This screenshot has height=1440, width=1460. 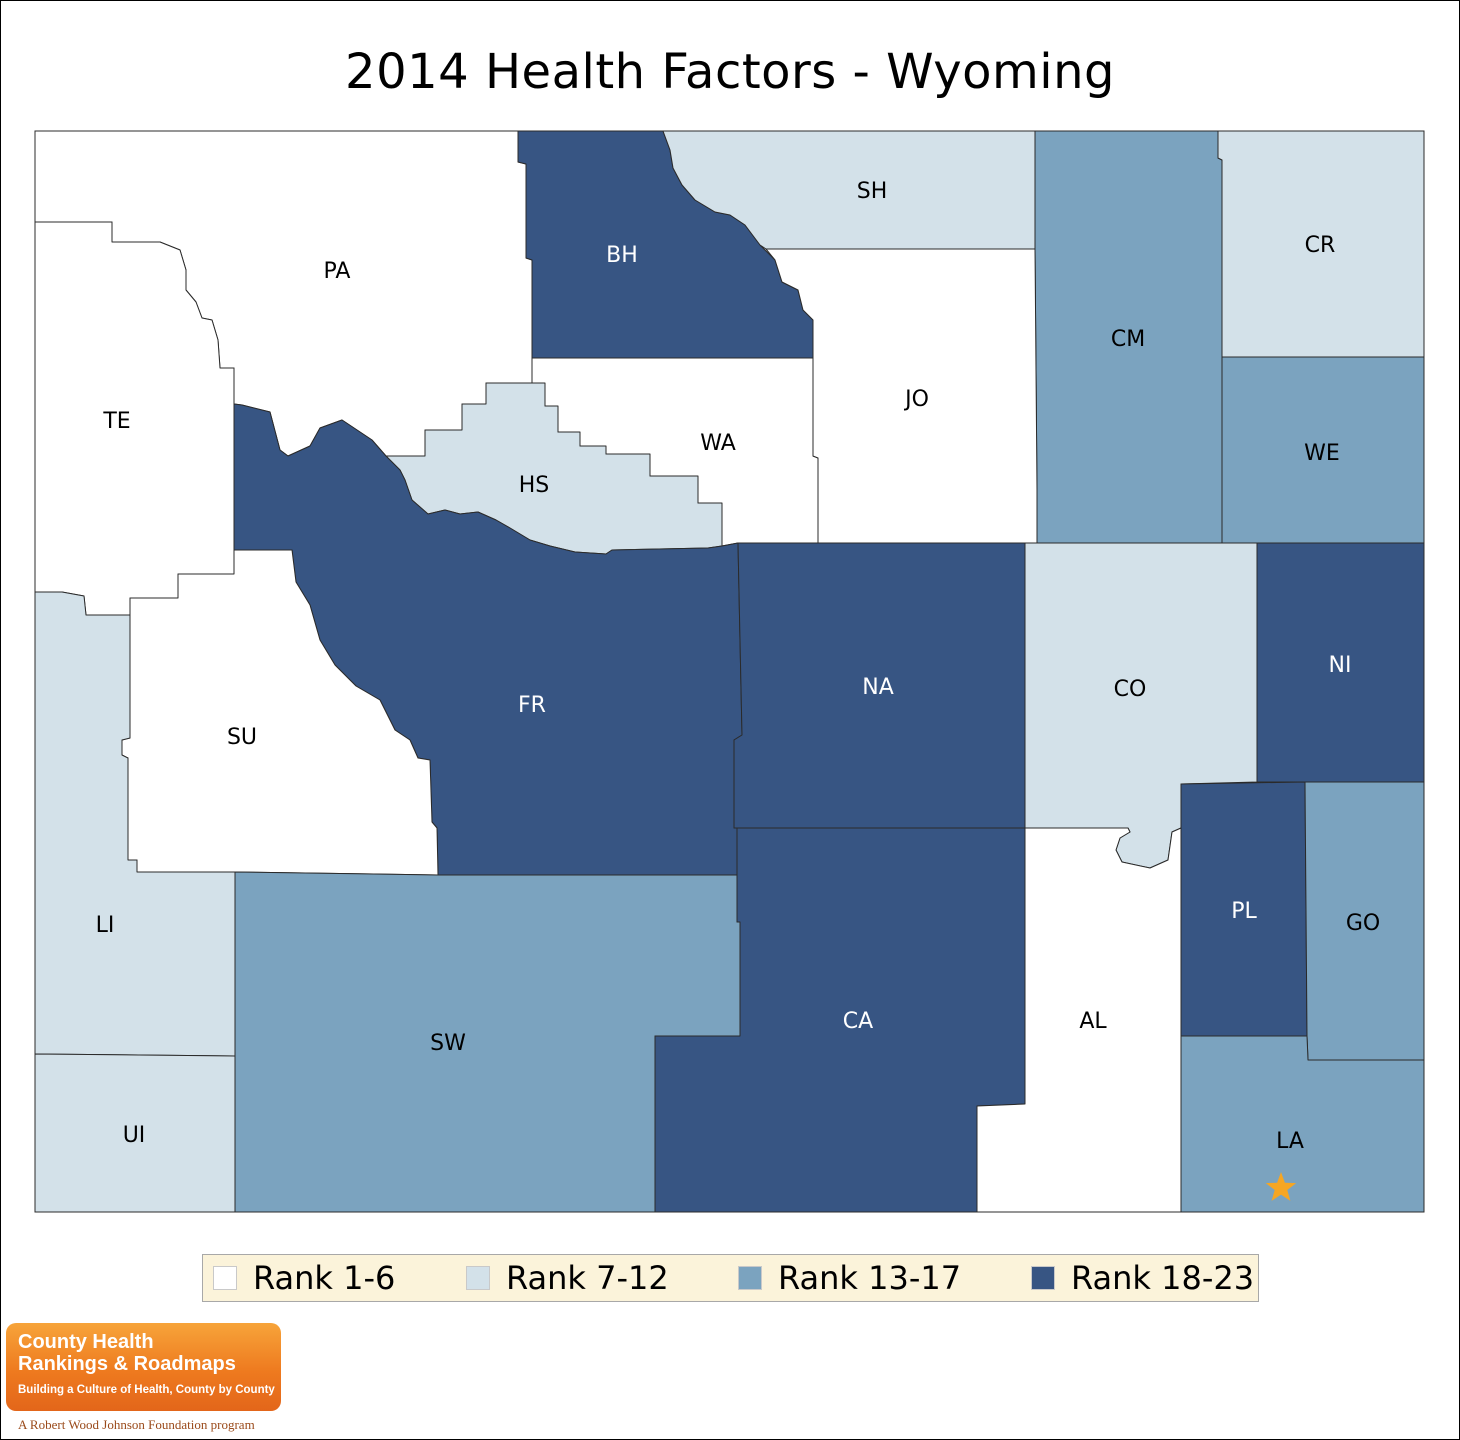 I want to click on legend-label-rank-7-12: Rank 7-12, so click(x=587, y=1278).